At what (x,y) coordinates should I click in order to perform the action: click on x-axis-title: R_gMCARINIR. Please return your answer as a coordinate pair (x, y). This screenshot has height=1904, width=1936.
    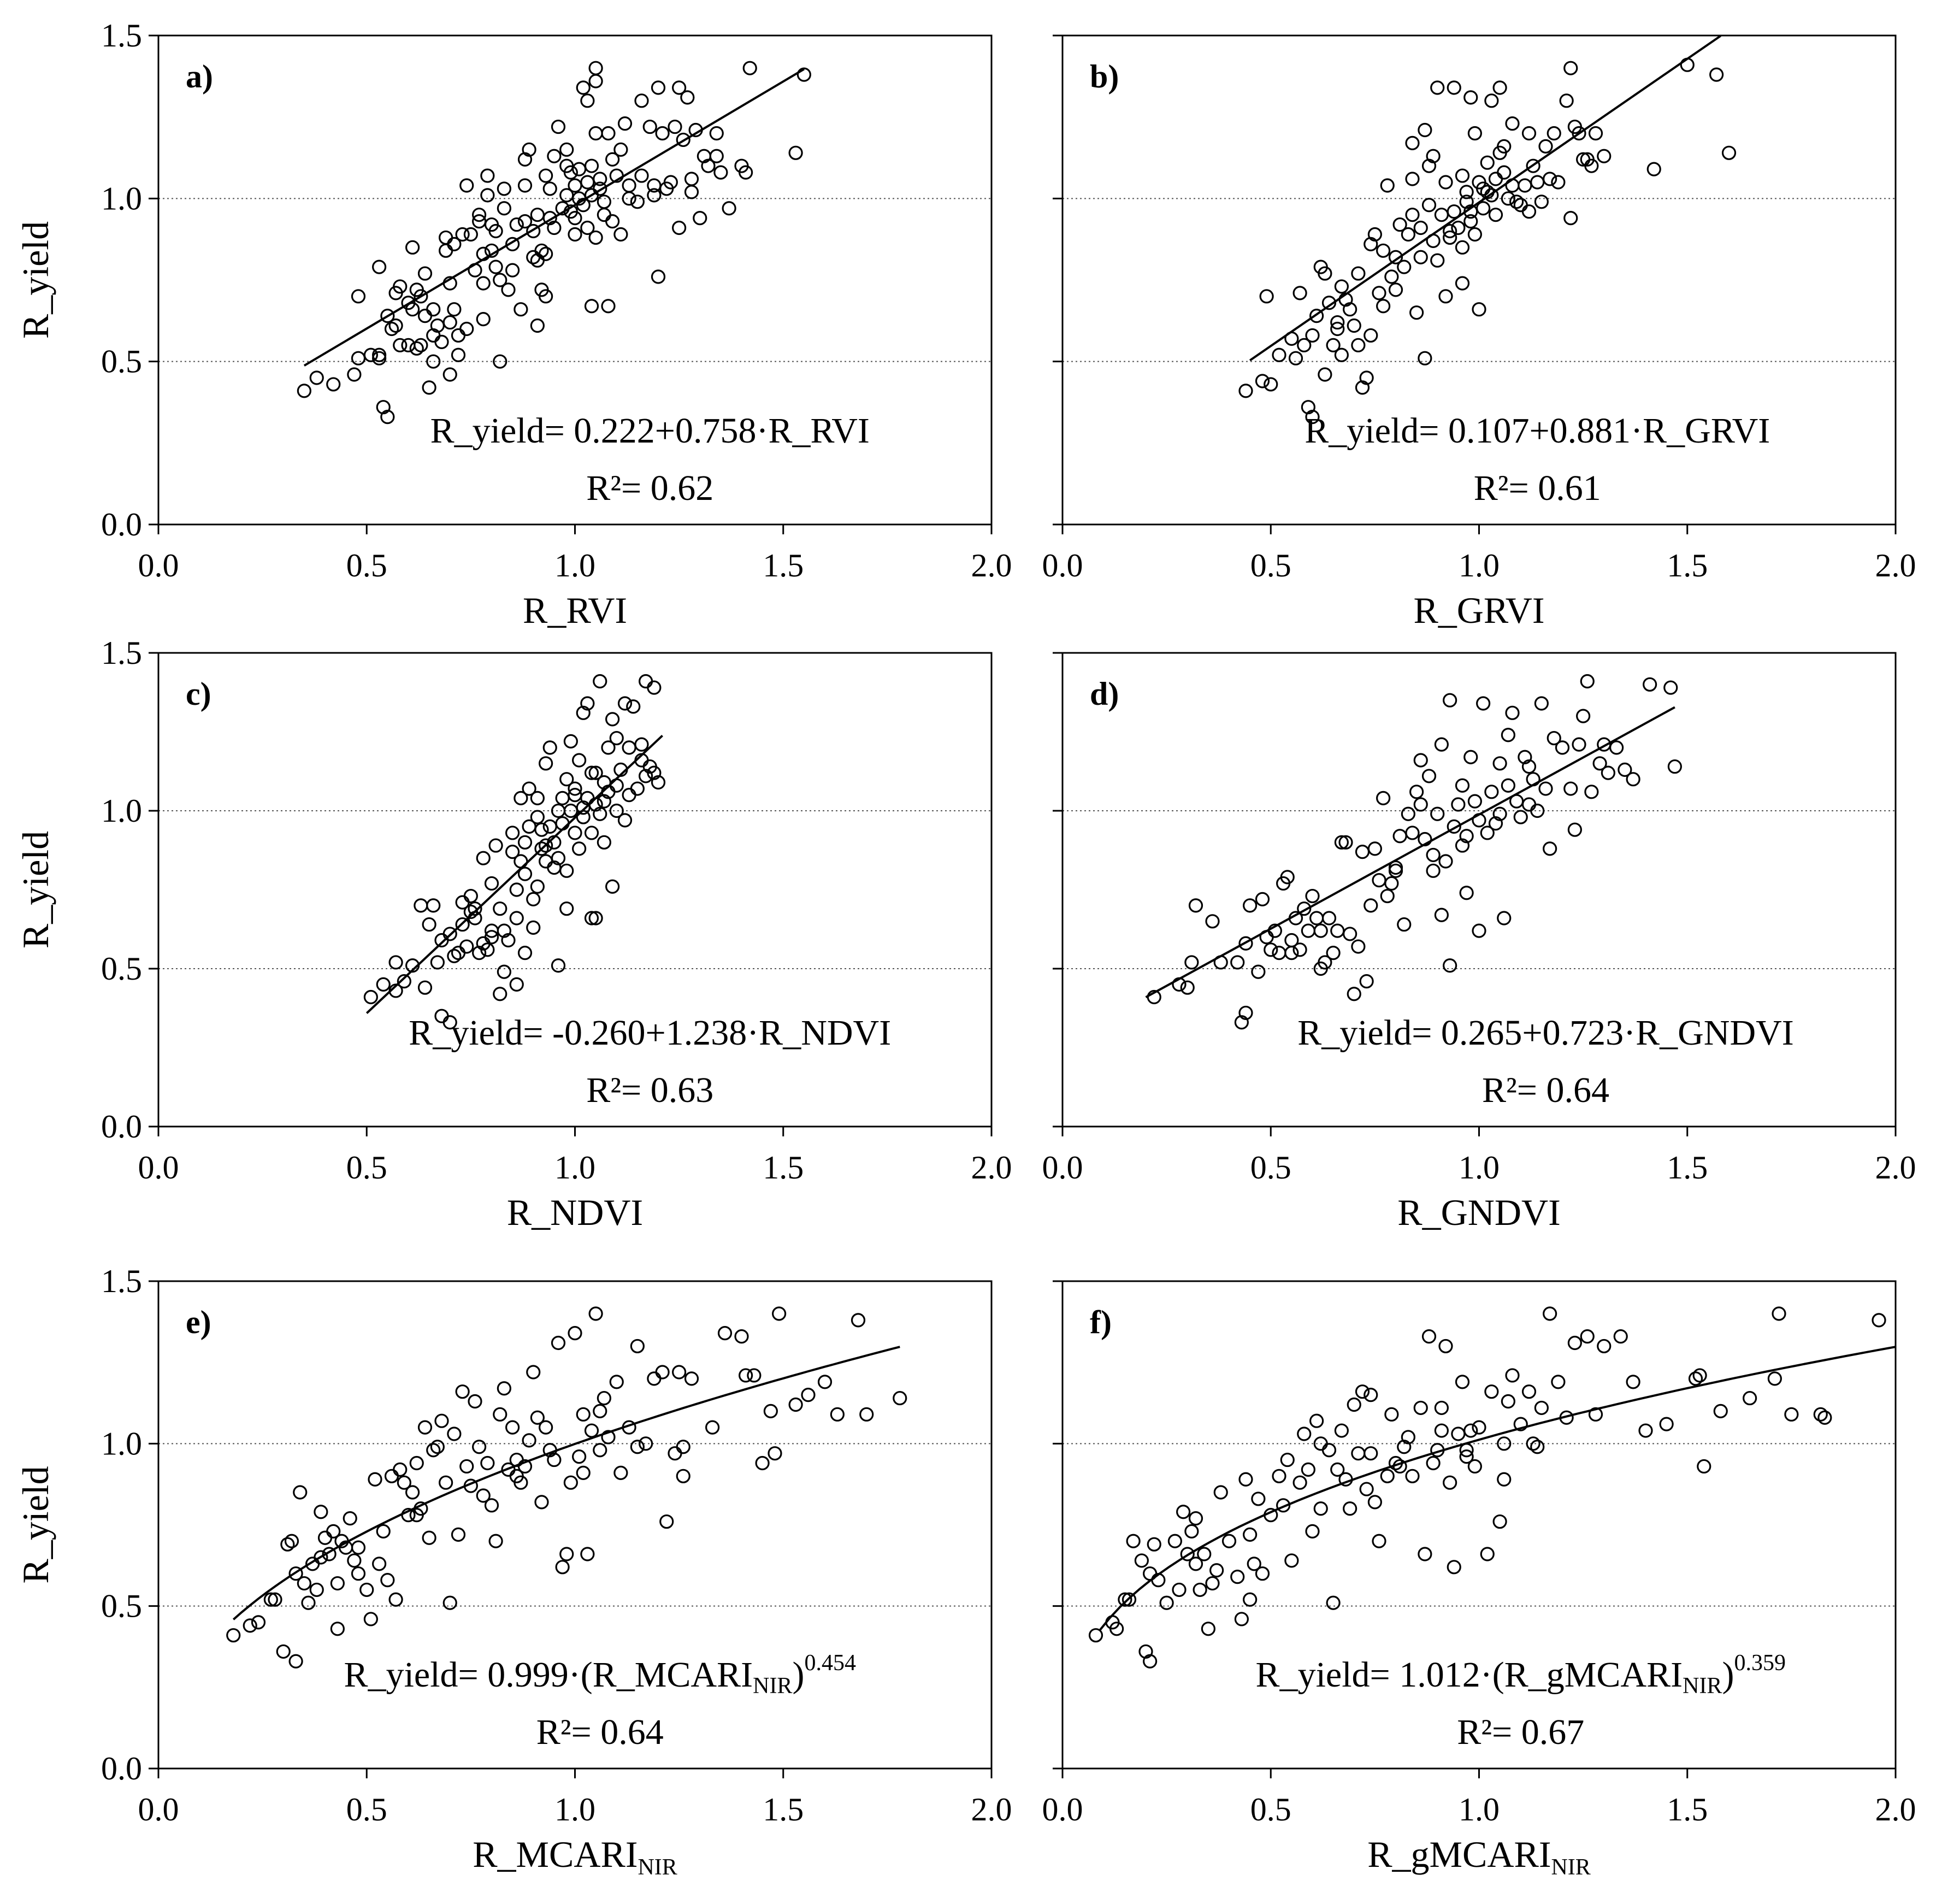
    Looking at the image, I should click on (1479, 1857).